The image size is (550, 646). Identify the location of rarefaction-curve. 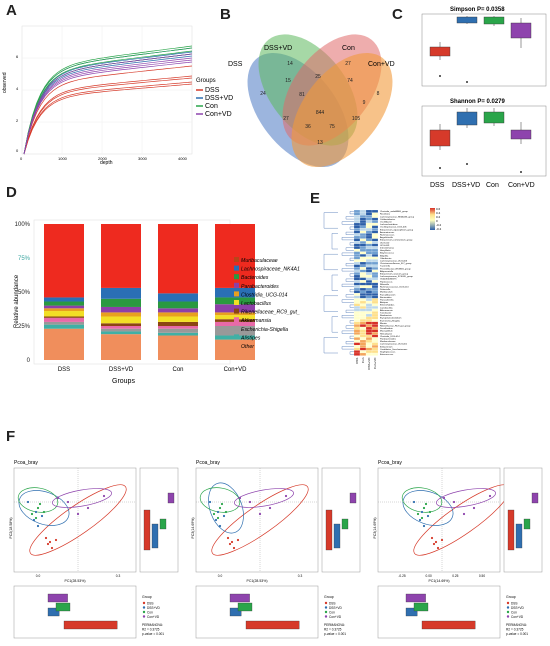
(108, 103).